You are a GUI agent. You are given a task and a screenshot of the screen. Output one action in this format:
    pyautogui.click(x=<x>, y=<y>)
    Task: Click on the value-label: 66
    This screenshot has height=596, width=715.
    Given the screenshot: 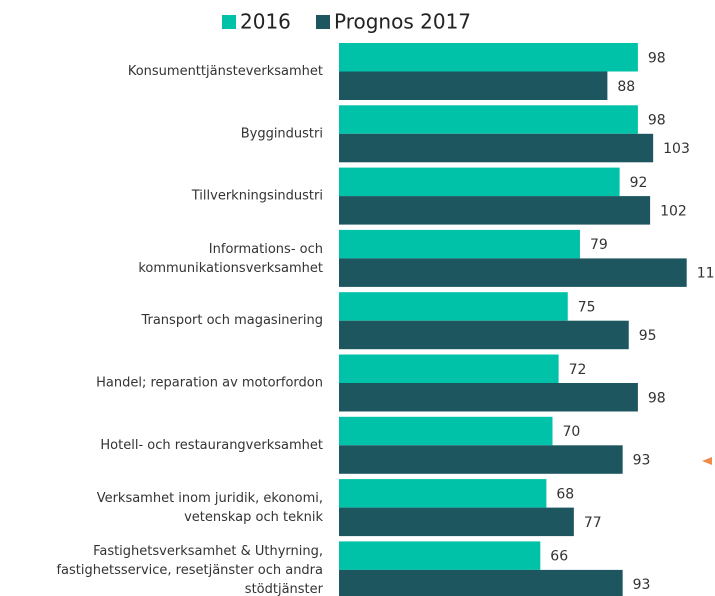 What is the action you would take?
    pyautogui.click(x=559, y=557)
    